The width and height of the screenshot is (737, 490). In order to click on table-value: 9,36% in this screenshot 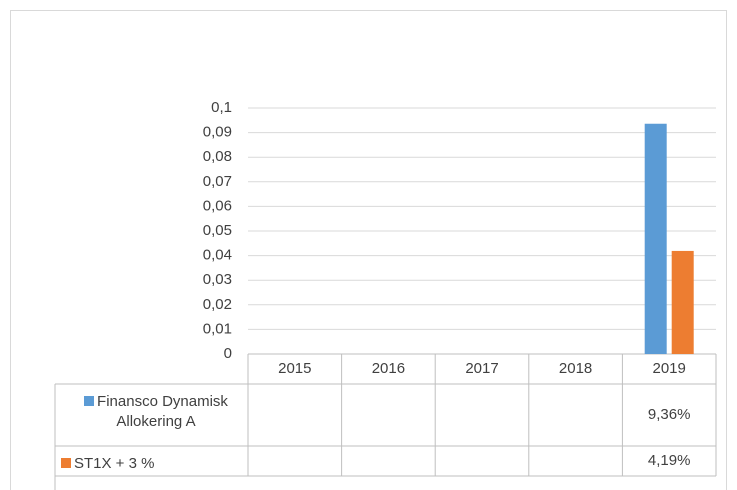, I will do `click(669, 414)`.